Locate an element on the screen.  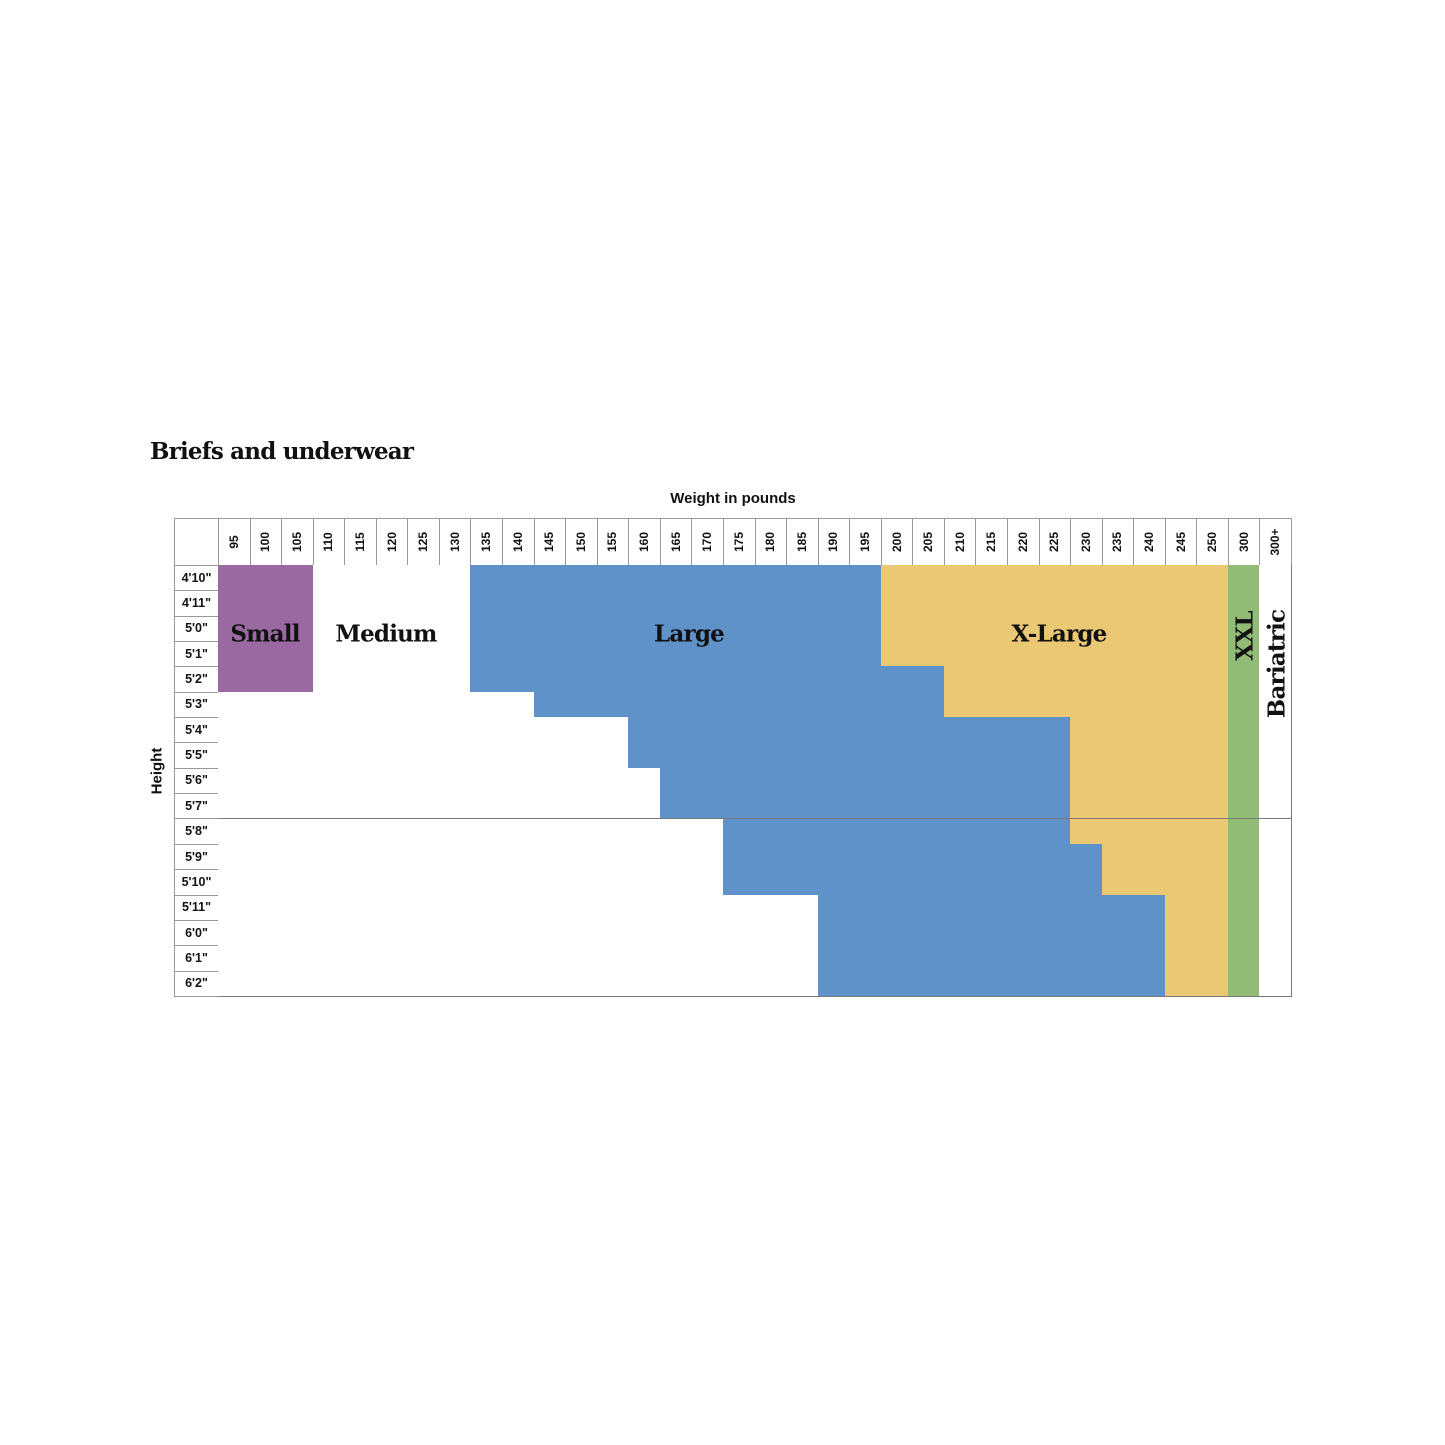
x-tick-label: 185 is located at coordinates (802, 542).